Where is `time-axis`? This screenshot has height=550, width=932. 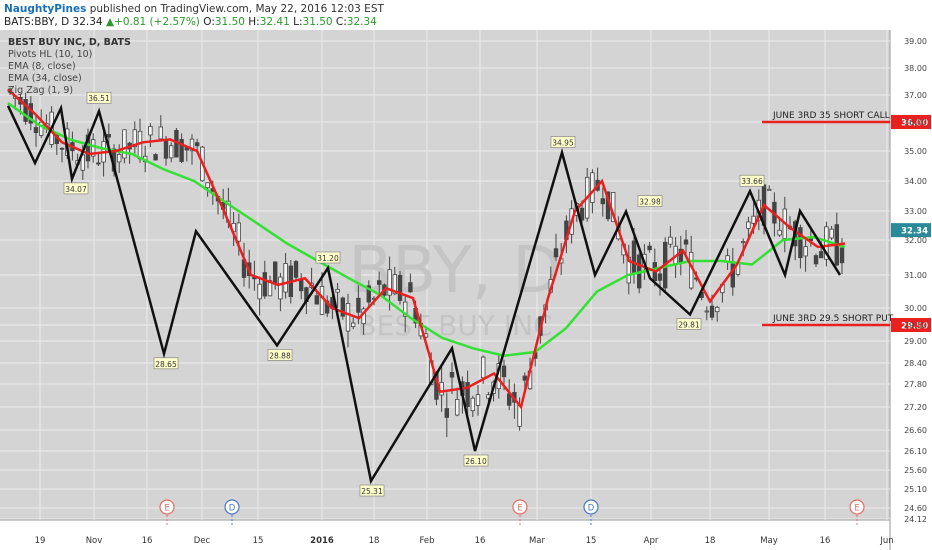
time-axis is located at coordinates (445, 535).